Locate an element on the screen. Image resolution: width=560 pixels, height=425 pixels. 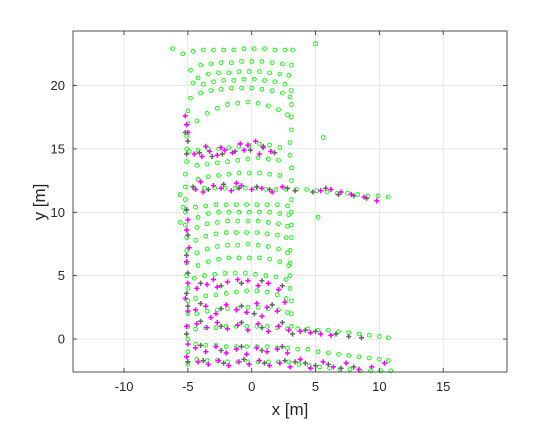
y-axis-label: y [m] is located at coordinates (39, 202).